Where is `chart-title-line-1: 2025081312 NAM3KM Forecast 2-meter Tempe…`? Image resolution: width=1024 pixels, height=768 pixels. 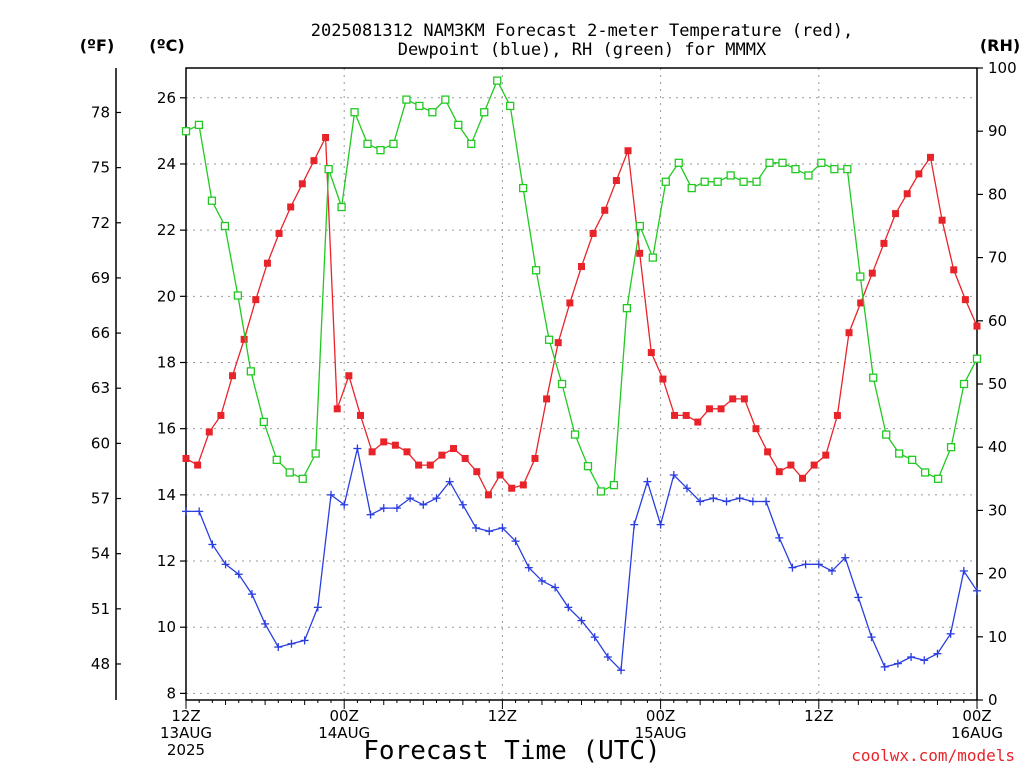 chart-title-line-1: 2025081312 NAM3KM Forecast 2-meter Tempe… is located at coordinates (582, 31).